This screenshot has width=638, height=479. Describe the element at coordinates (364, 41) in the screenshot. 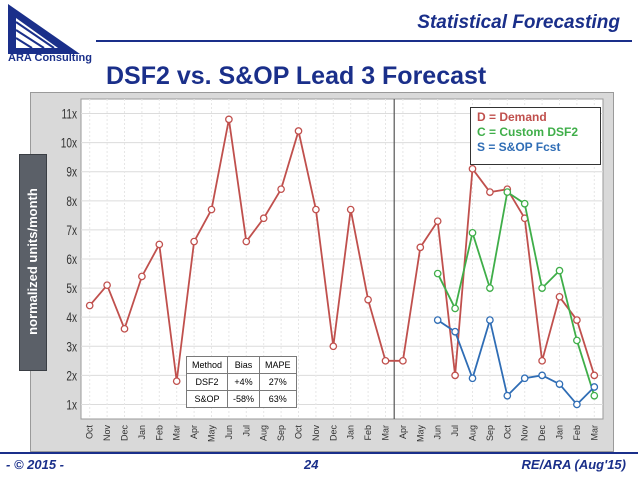

I see `header-divider` at that location.